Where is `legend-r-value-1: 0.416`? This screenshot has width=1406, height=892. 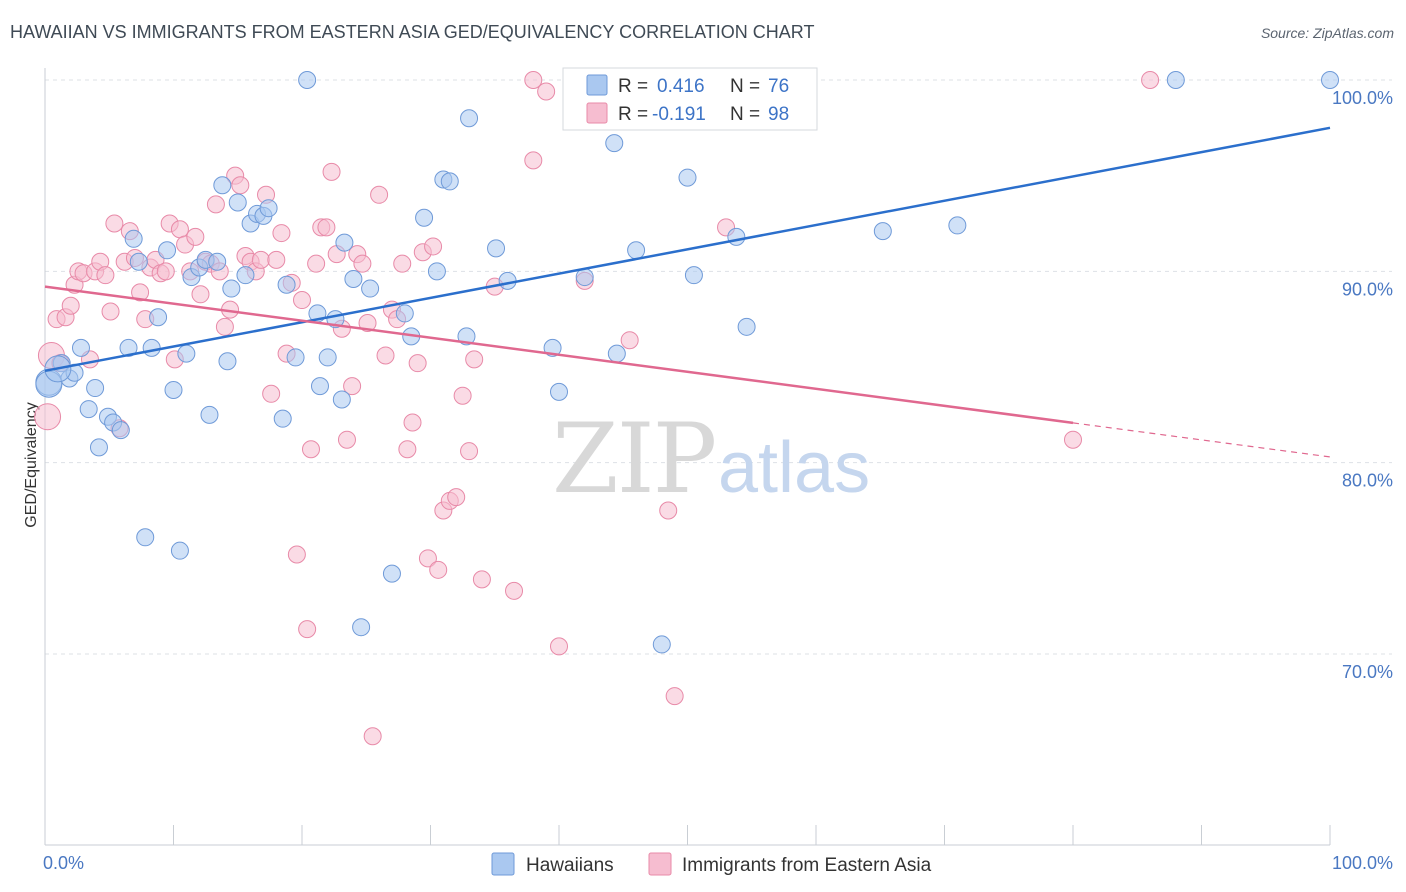
legend-r-value-1: 0.416 is located at coordinates (681, 86).